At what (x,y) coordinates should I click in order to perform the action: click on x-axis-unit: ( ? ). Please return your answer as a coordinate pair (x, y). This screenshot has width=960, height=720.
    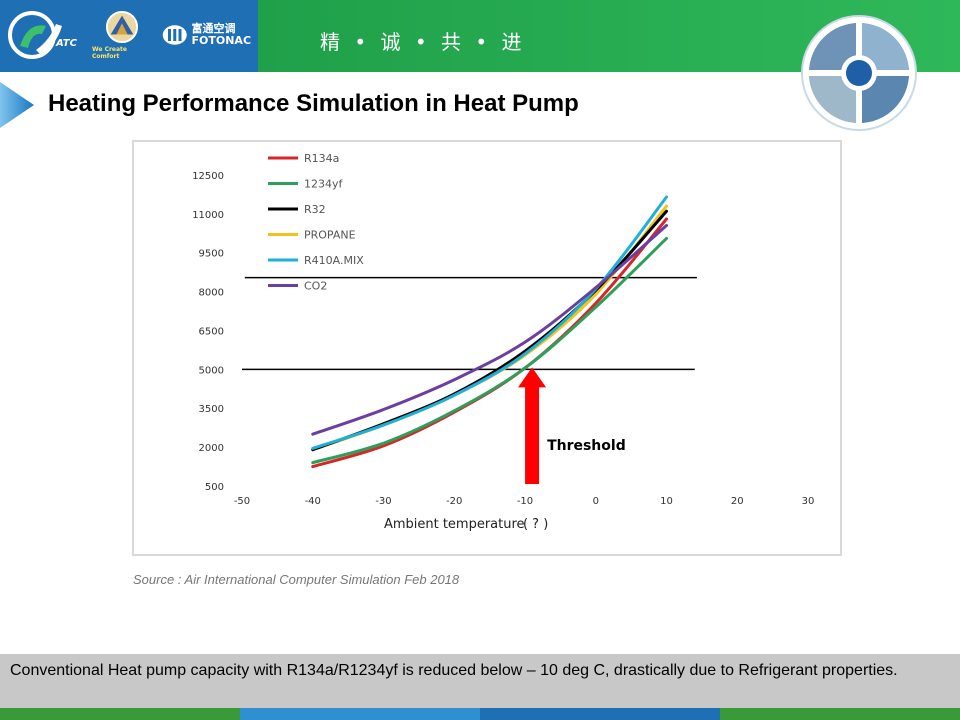
    Looking at the image, I should click on (535, 524).